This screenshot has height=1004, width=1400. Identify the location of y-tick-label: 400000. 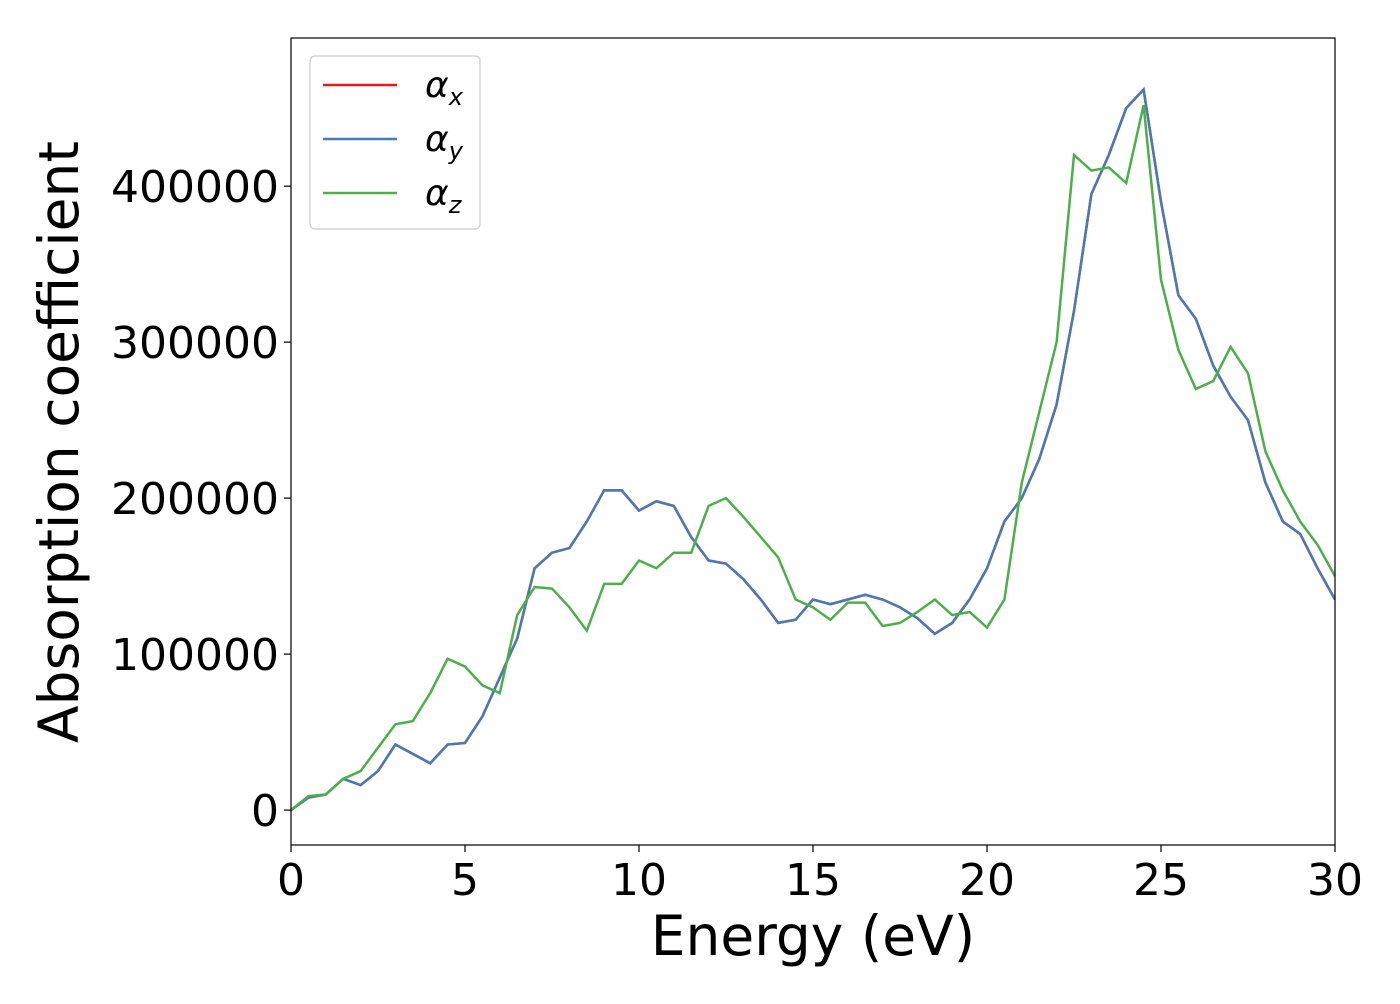
(195, 187).